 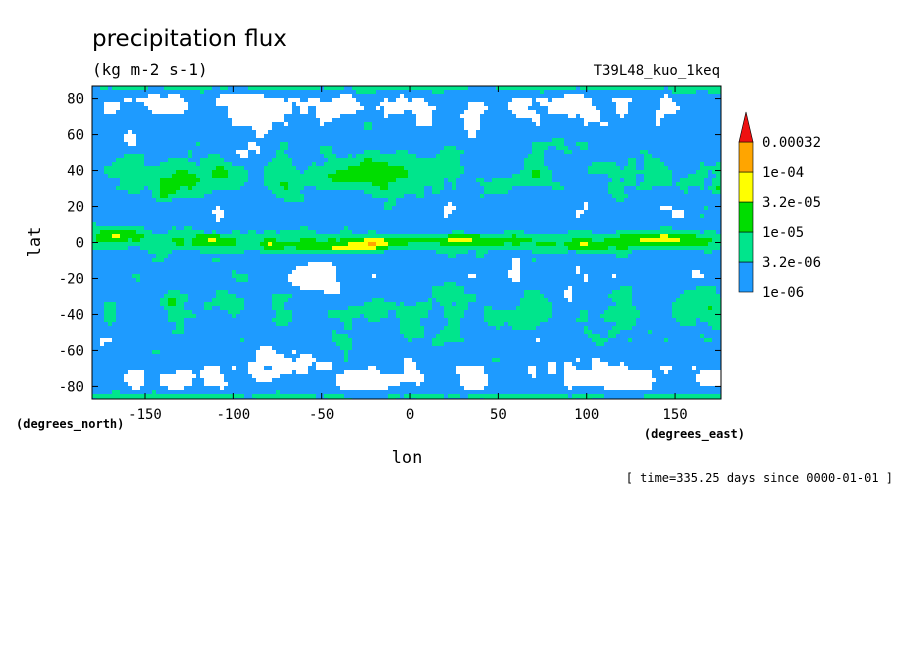 I want to click on contour-cell-2051, so click(x=714, y=136).